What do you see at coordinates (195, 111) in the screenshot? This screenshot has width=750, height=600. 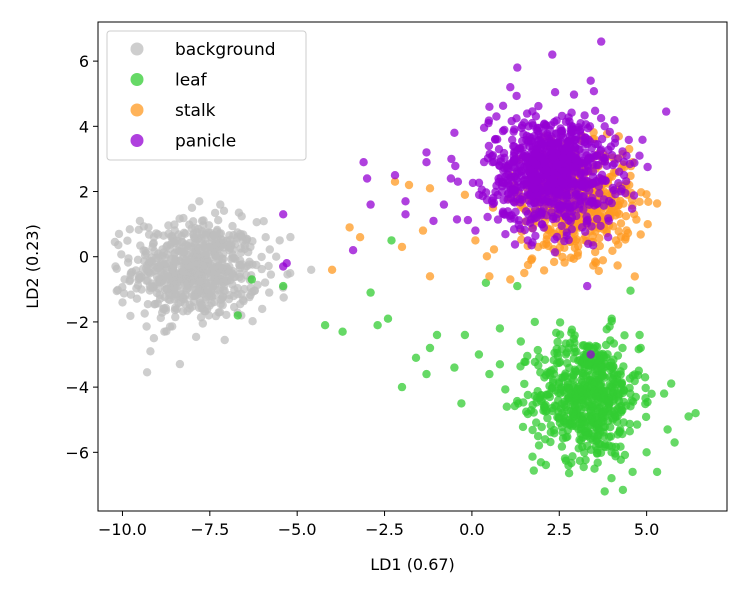 I see `legend-label-stalk: stalk` at bounding box center [195, 111].